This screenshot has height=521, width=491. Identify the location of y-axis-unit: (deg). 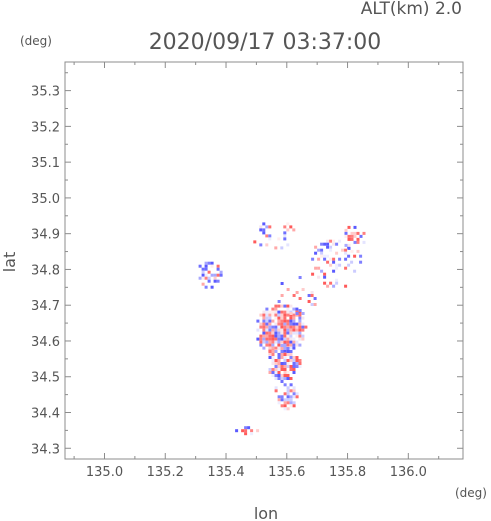
(36, 41).